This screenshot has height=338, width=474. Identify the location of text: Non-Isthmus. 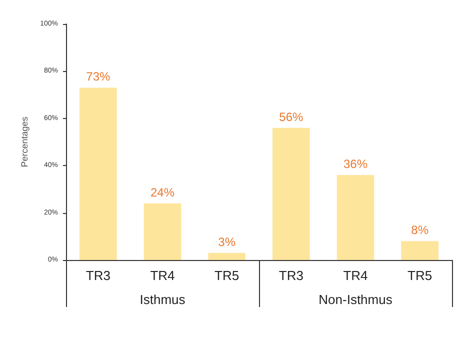
(355, 299).